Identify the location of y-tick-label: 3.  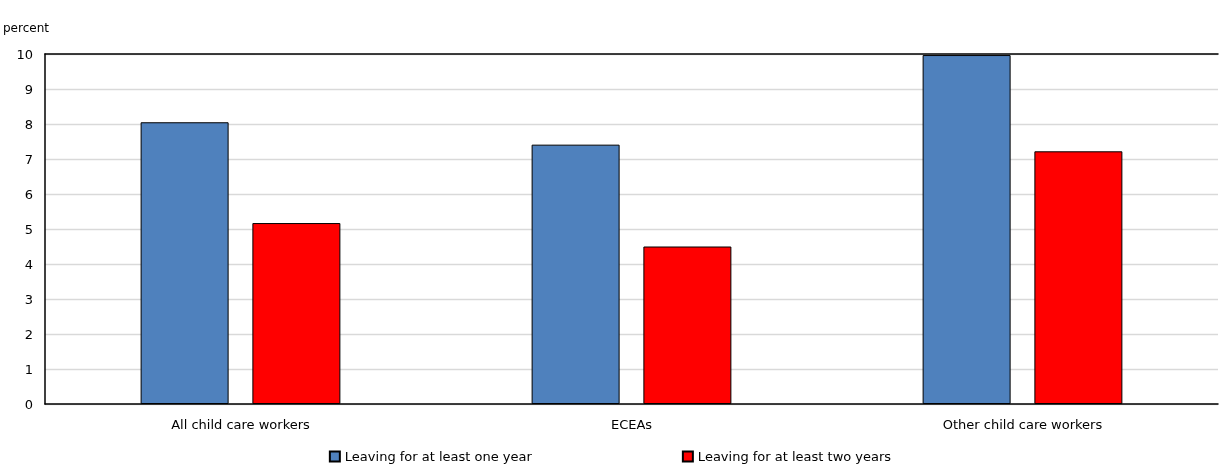
(28, 299).